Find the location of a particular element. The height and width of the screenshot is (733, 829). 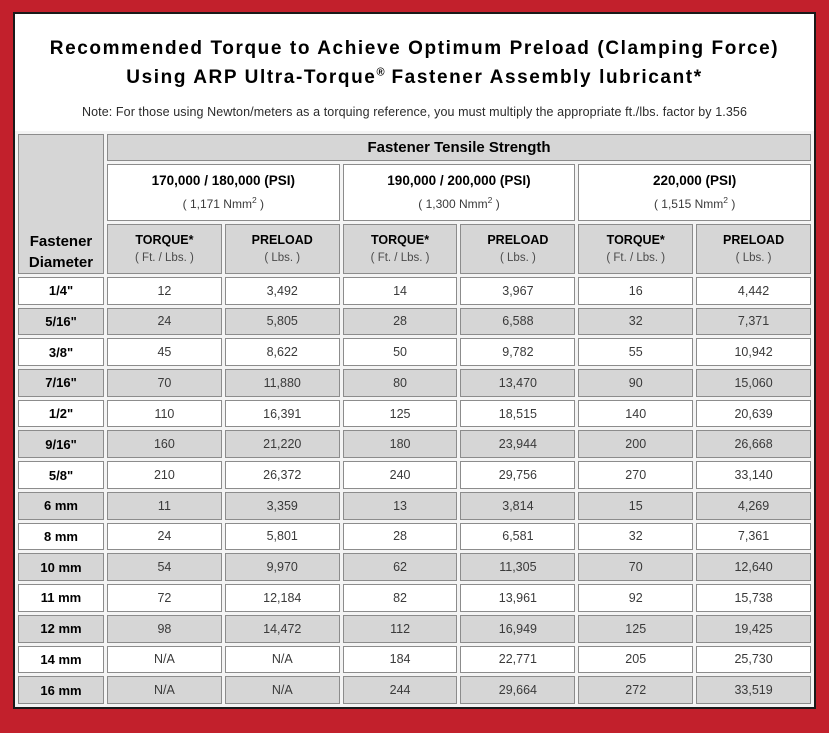

nmm-label: ( 1,300 Nmm2 ) is located at coordinates (459, 203).